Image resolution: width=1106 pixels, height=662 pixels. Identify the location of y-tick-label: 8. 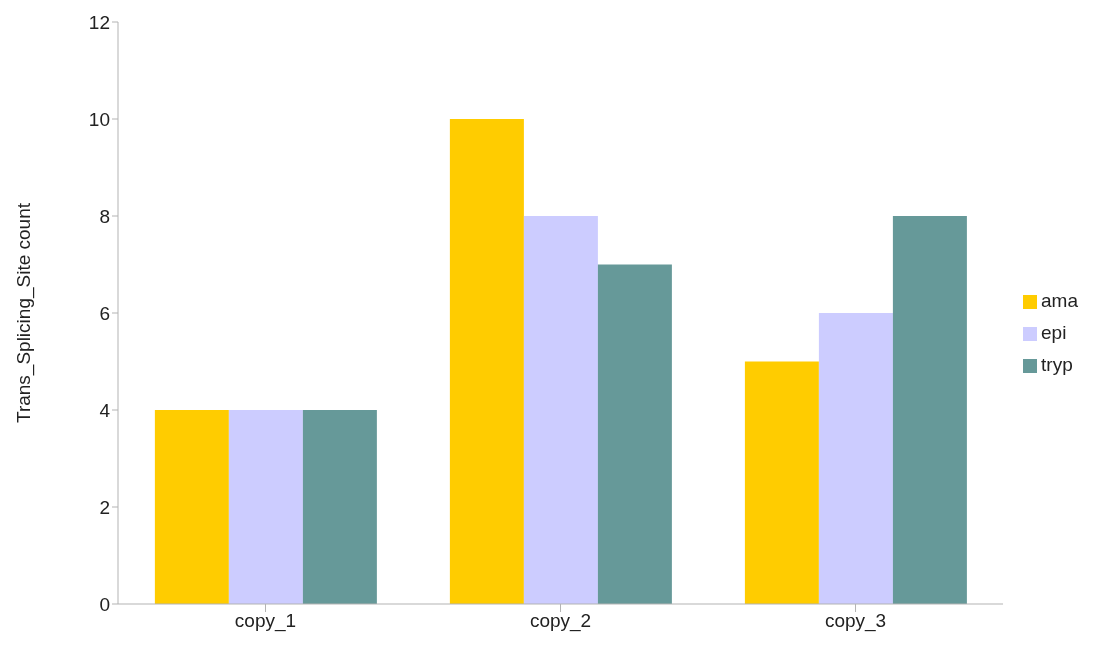
(104, 216).